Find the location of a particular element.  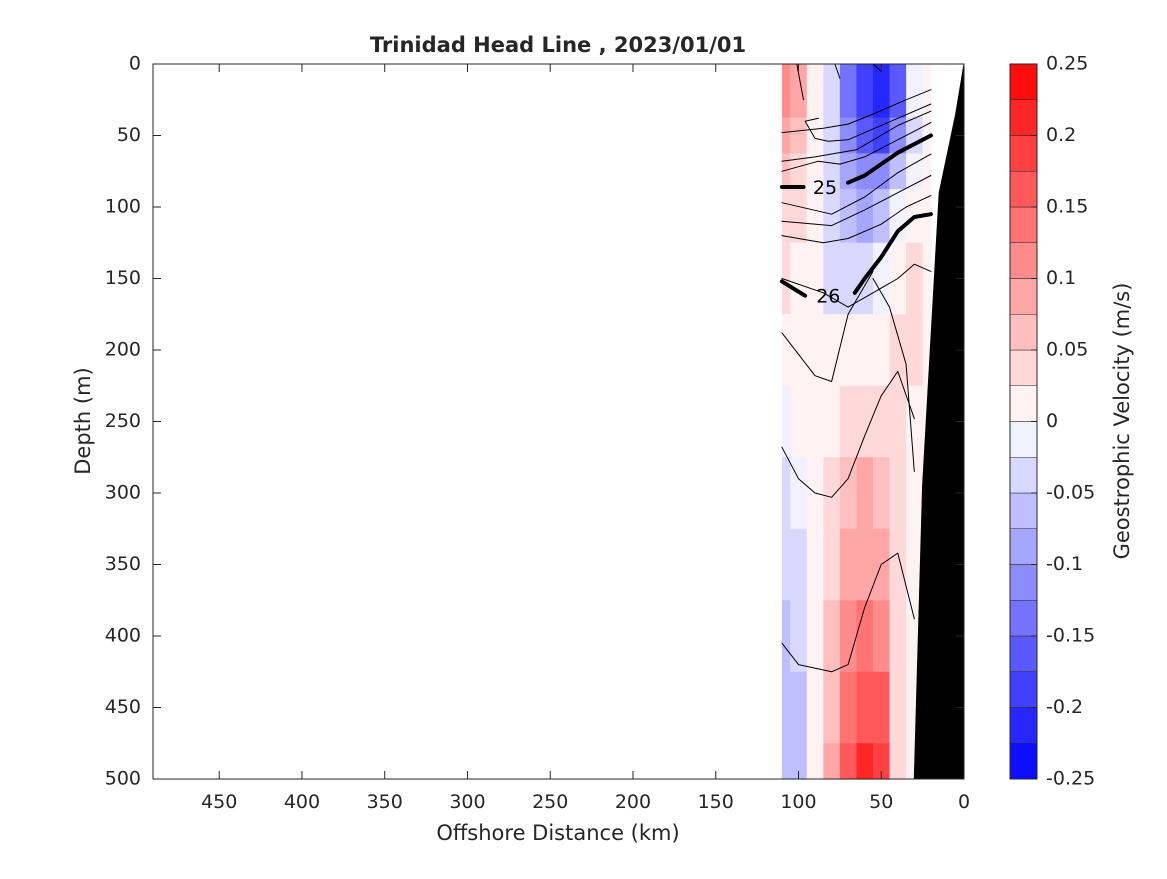

density-contour-bold is located at coordinates (793, 288).